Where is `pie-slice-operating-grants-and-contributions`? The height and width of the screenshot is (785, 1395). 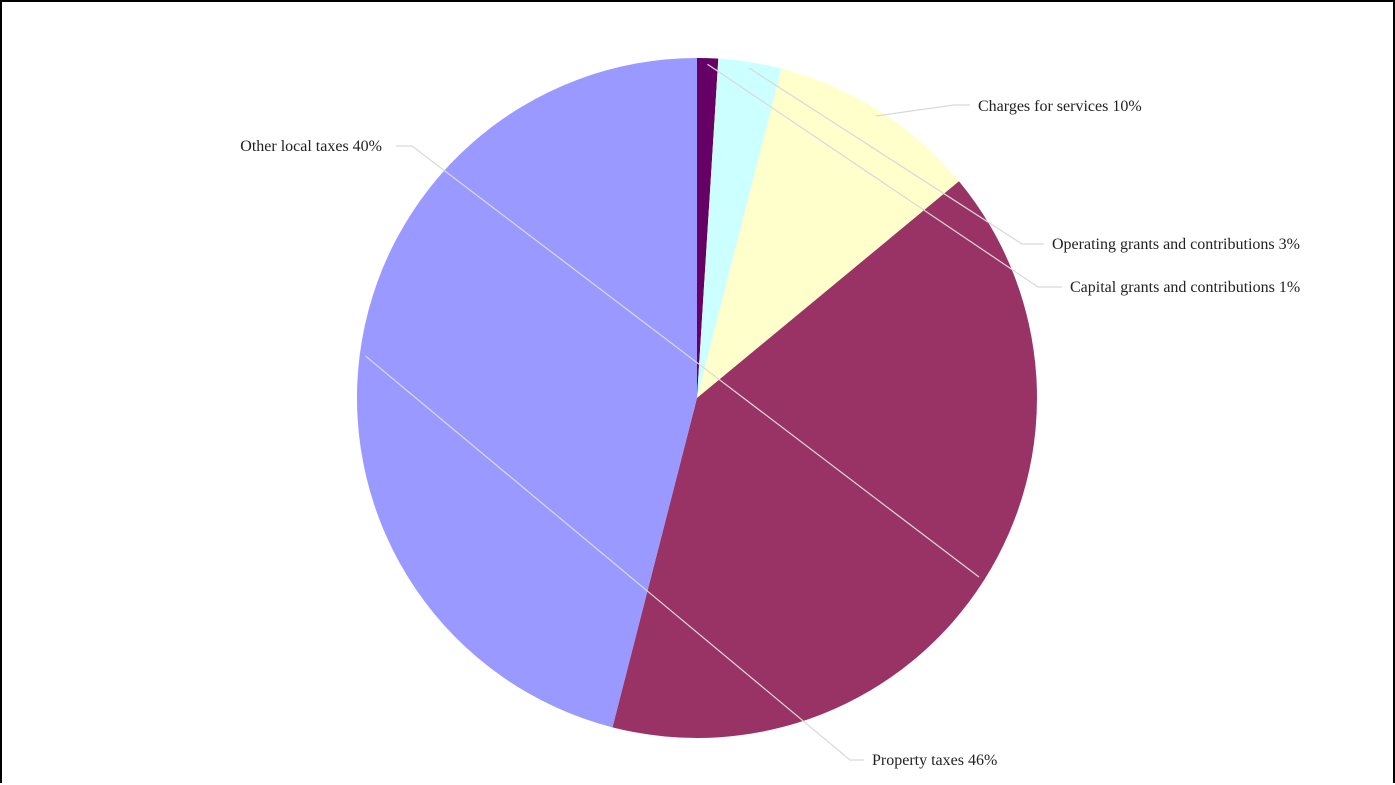 pie-slice-operating-grants-and-contributions is located at coordinates (739, 228).